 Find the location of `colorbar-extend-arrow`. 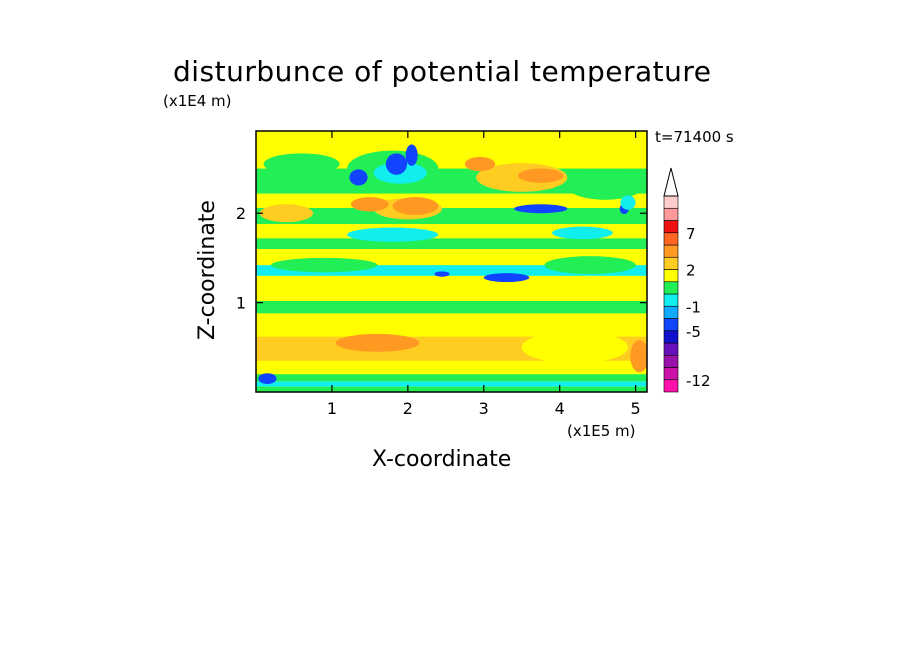

colorbar-extend-arrow is located at coordinates (671, 182).